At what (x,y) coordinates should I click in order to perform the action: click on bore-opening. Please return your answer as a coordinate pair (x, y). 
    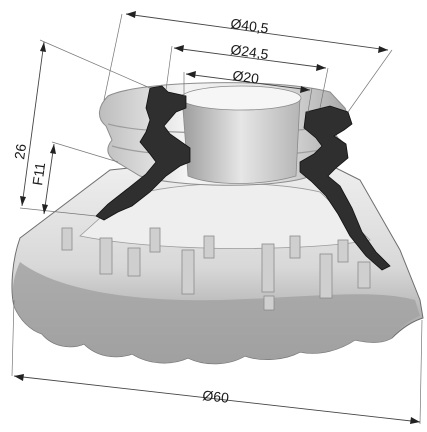
    Looking at the image, I should click on (241, 98).